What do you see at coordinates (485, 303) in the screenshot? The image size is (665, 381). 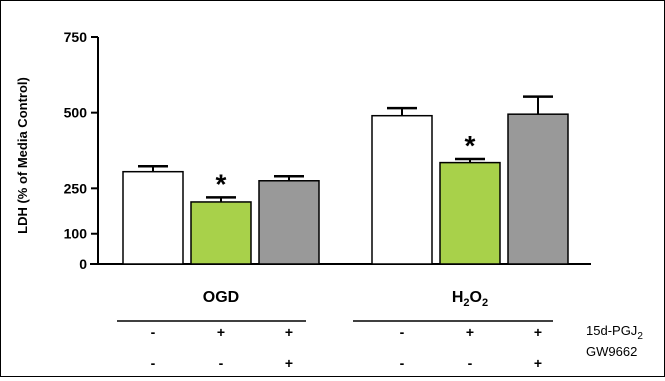 I see `group-label-part: 2` at bounding box center [485, 303].